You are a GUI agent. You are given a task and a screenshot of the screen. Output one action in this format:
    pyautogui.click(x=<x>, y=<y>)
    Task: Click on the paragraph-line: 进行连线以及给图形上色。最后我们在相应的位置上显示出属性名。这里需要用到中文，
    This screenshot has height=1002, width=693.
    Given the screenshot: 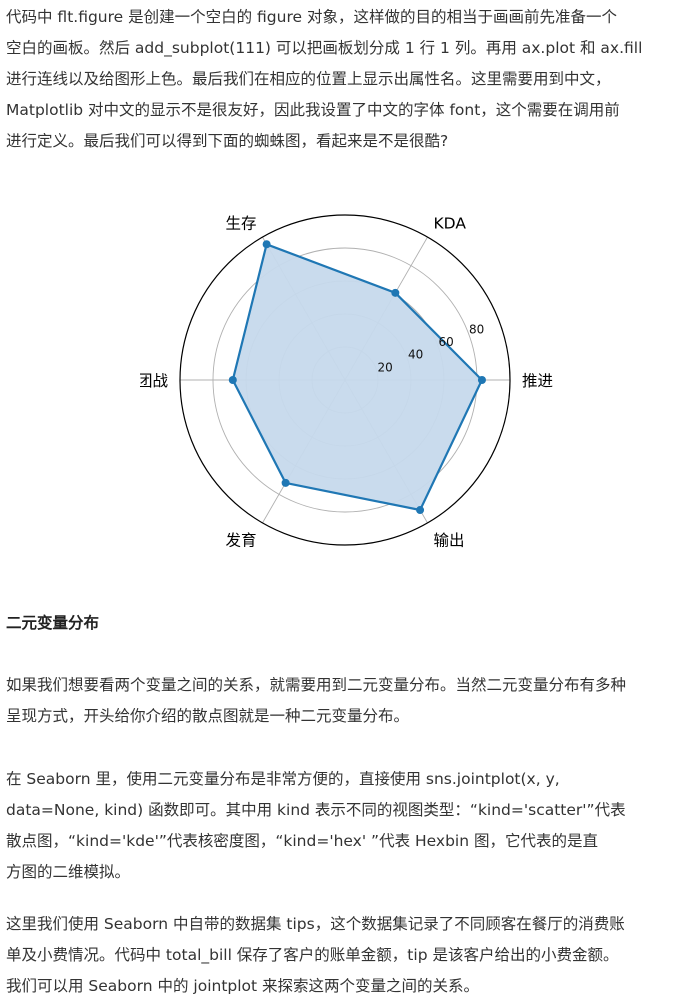 What is the action you would take?
    pyautogui.click(x=308, y=79)
    